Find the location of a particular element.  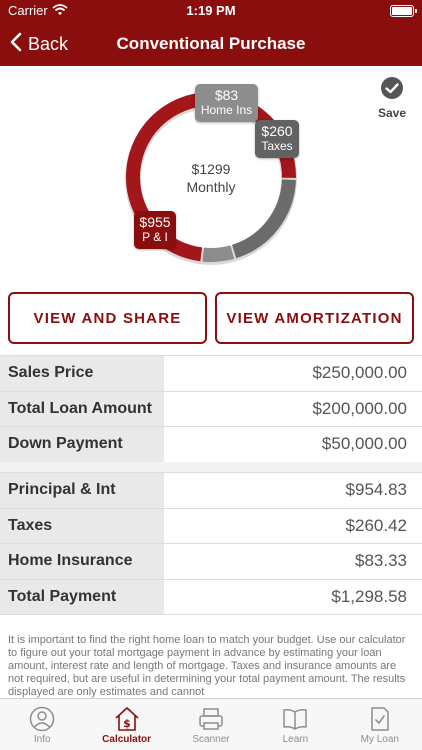

navigation-bar: Back Conventional Purchase is located at coordinates (211, 44).